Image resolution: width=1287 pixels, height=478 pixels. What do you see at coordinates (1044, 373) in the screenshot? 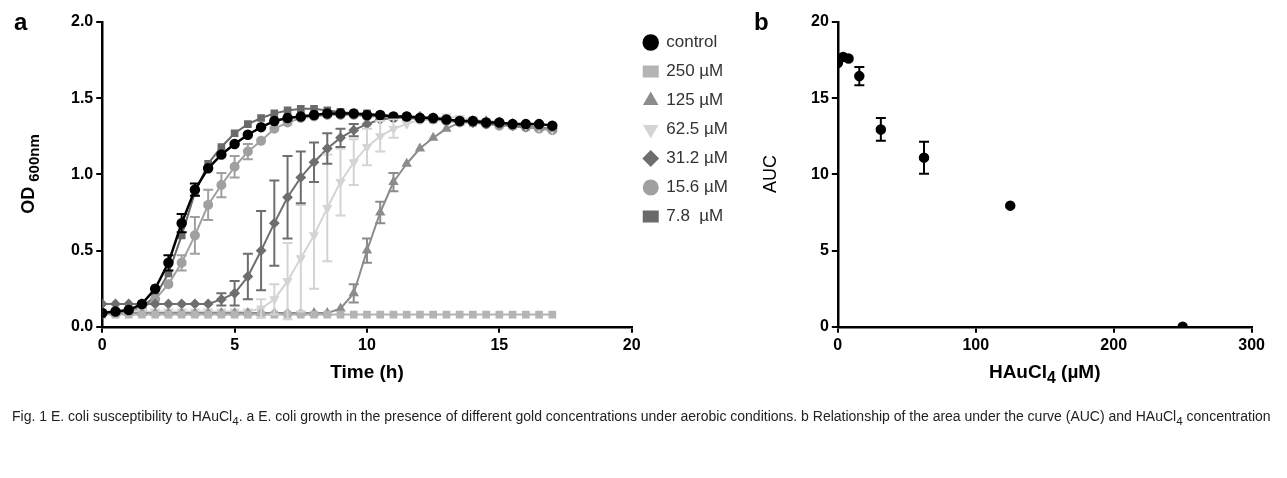
I see `x-axis-title: HAuCl$_{4}$ (µM)` at bounding box center [1044, 373].